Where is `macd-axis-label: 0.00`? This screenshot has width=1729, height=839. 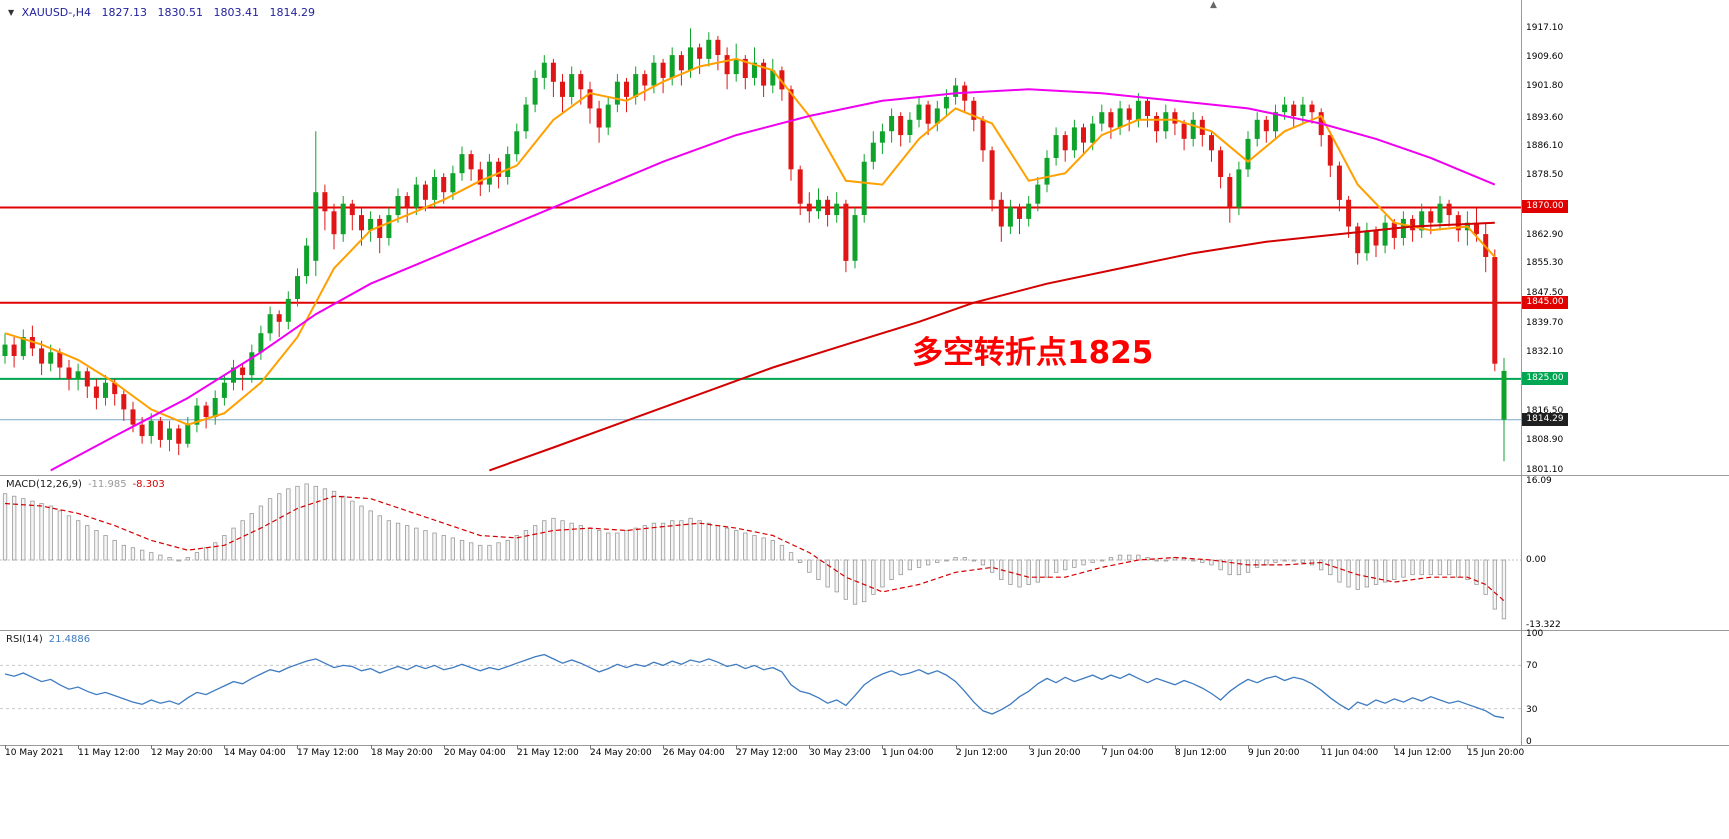 macd-axis-label: 0.00 is located at coordinates (1536, 560).